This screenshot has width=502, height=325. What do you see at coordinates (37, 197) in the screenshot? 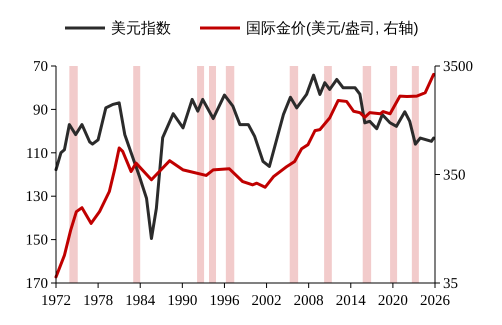
I see `y-tick-label: 130` at bounding box center [37, 197].